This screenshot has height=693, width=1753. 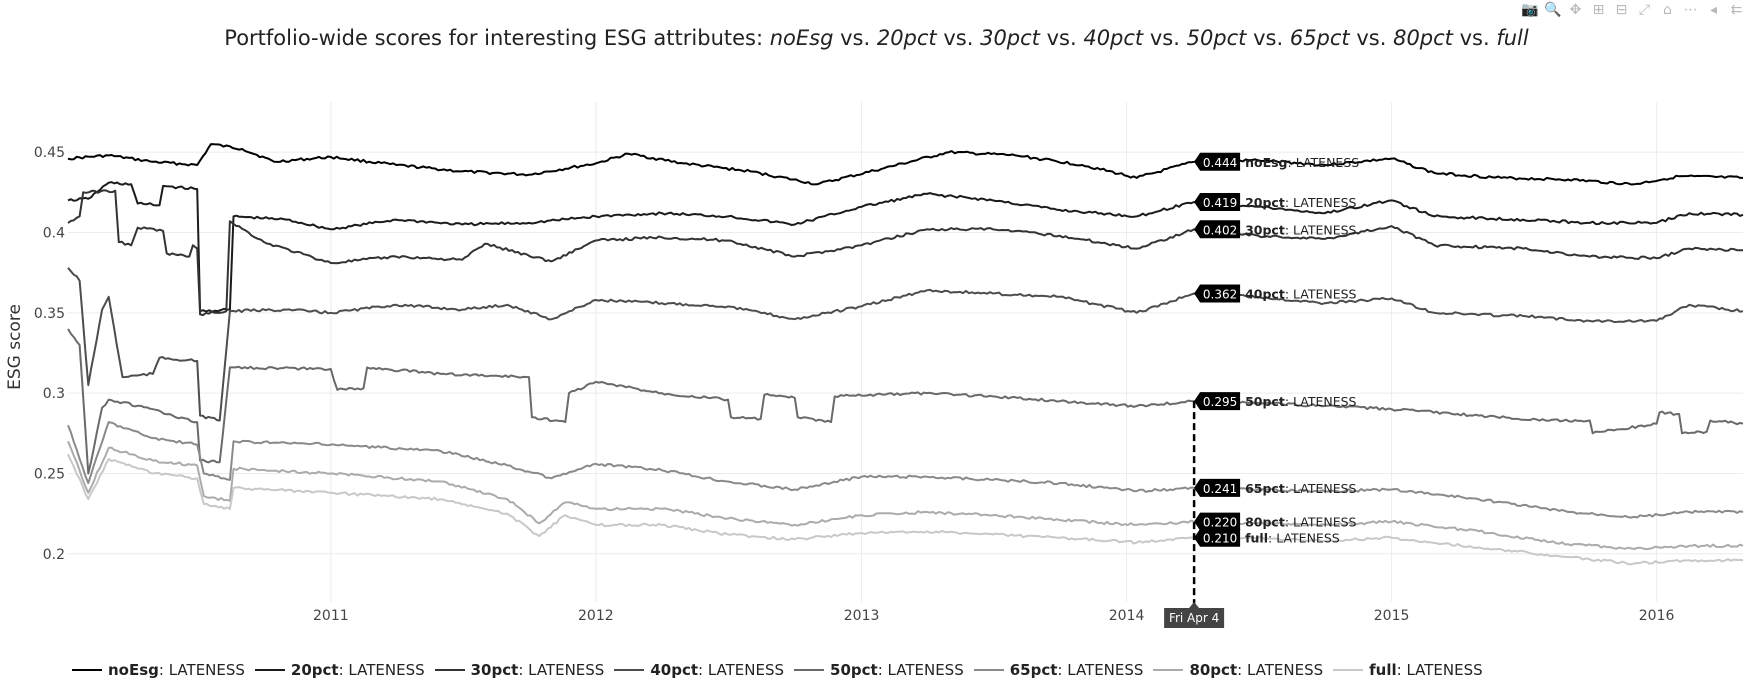 What do you see at coordinates (905, 164) in the screenshot?
I see `series-line-noEsg` at bounding box center [905, 164].